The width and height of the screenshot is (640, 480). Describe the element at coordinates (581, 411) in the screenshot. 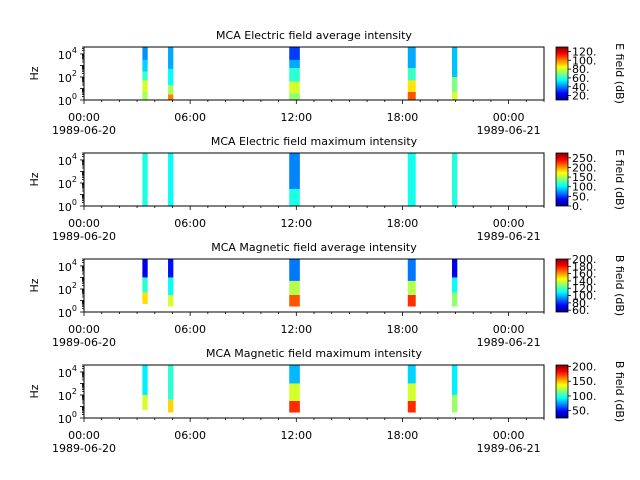

I see `colorbar-tick-label: 50.` at that location.